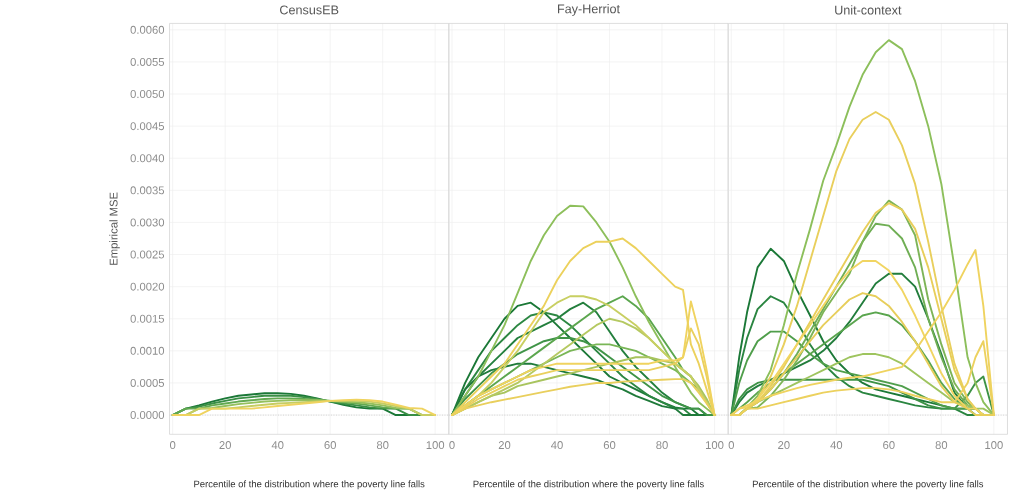 Image resolution: width=1012 pixels, height=495 pixels. Describe the element at coordinates (147, 62) in the screenshot. I see `y-tick-label: 0.0055` at that location.